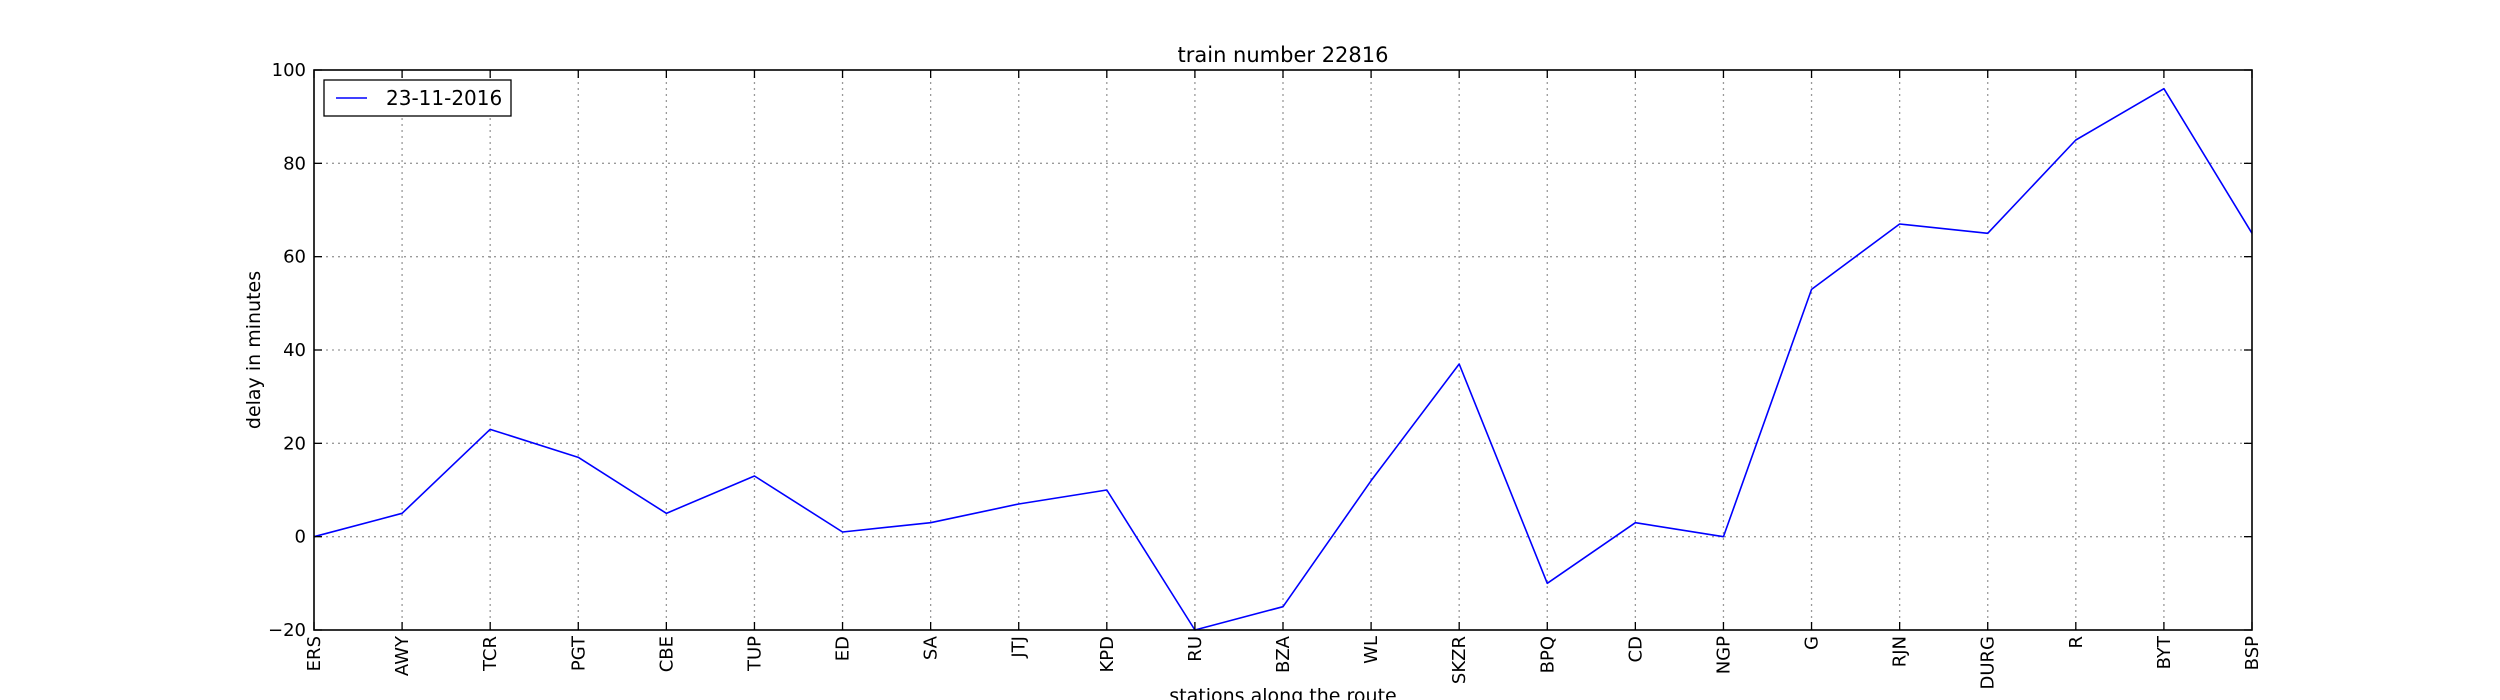 This screenshot has height=700, width=2500. I want to click on y-tick-label: 0, so click(300, 537).